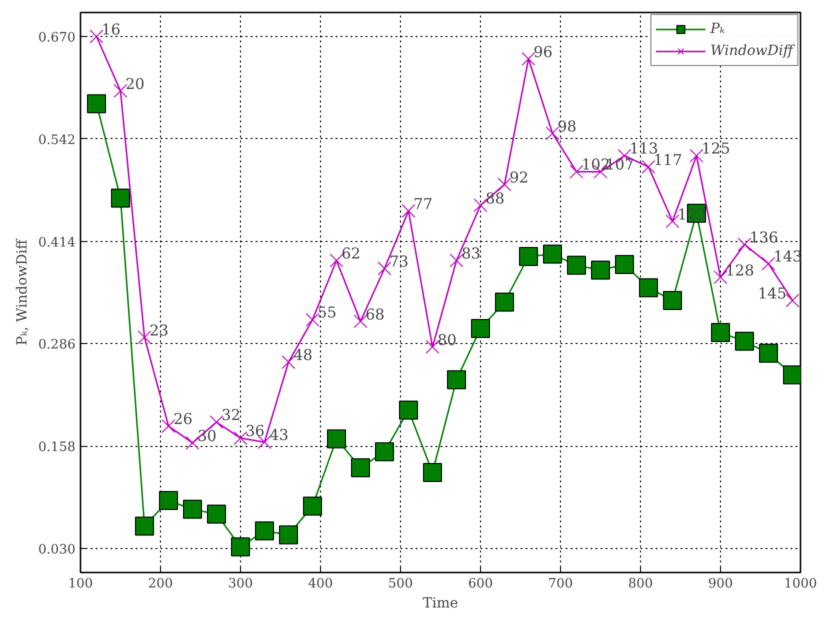 The image size is (838, 626). I want to click on y-tick-label: 0.286, so click(57, 345).